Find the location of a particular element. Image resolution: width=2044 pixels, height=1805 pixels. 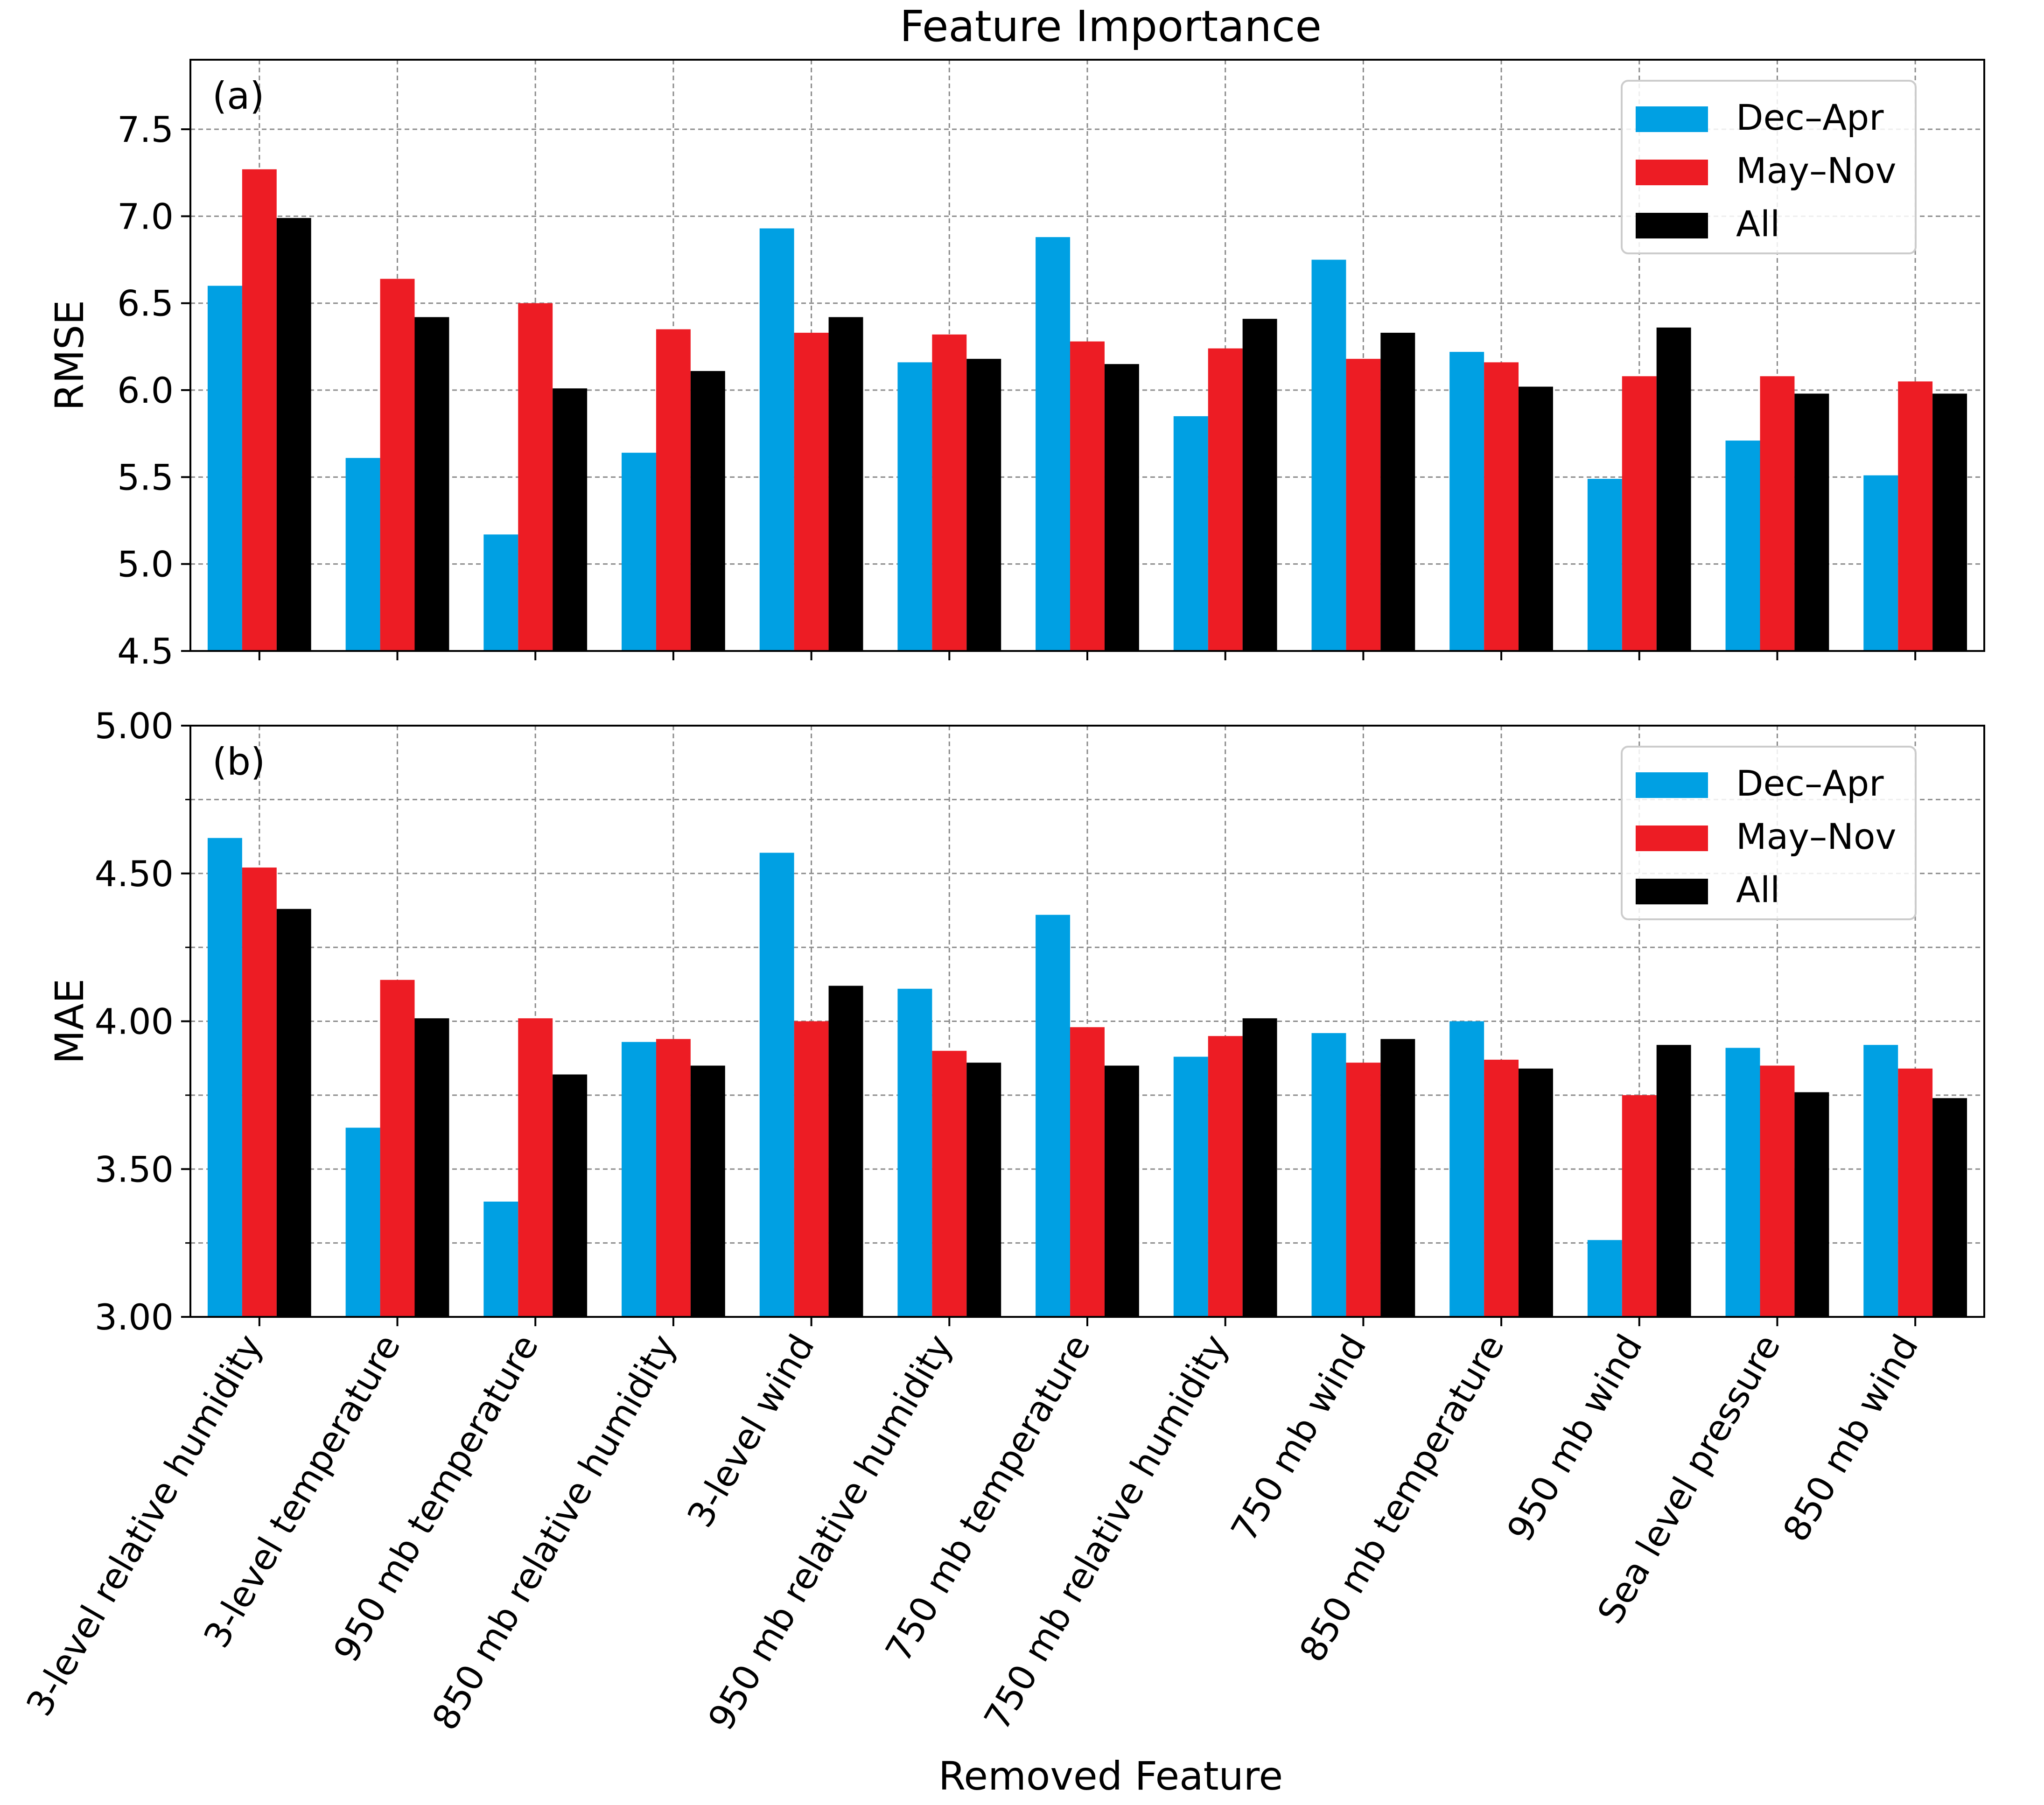

y-tick-label: 4.5 is located at coordinates (145, 651).